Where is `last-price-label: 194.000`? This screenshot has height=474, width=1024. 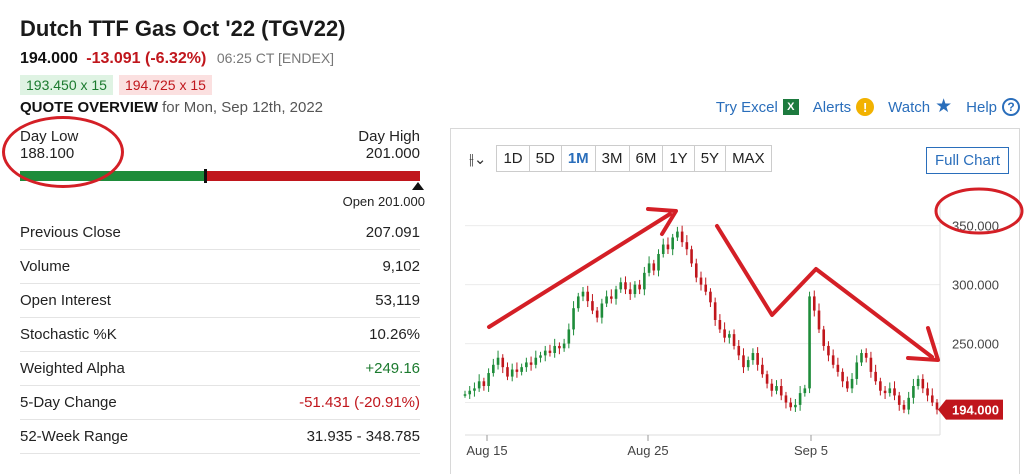
last-price-label: 194.000 is located at coordinates (975, 410).